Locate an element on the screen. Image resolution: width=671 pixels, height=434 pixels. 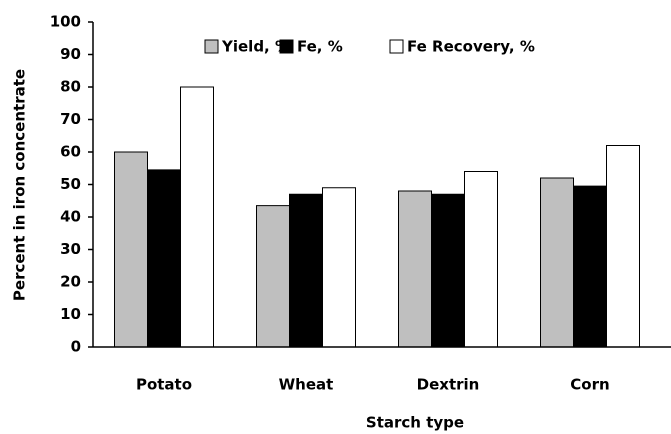
x-tick-label: Dextrin is located at coordinates (448, 385).